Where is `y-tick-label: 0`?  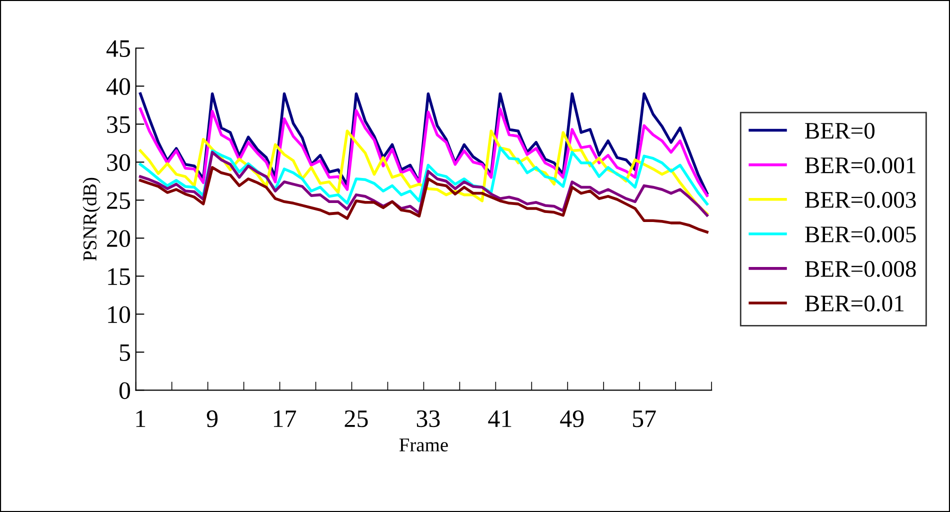
y-tick-label: 0 is located at coordinates (124, 391).